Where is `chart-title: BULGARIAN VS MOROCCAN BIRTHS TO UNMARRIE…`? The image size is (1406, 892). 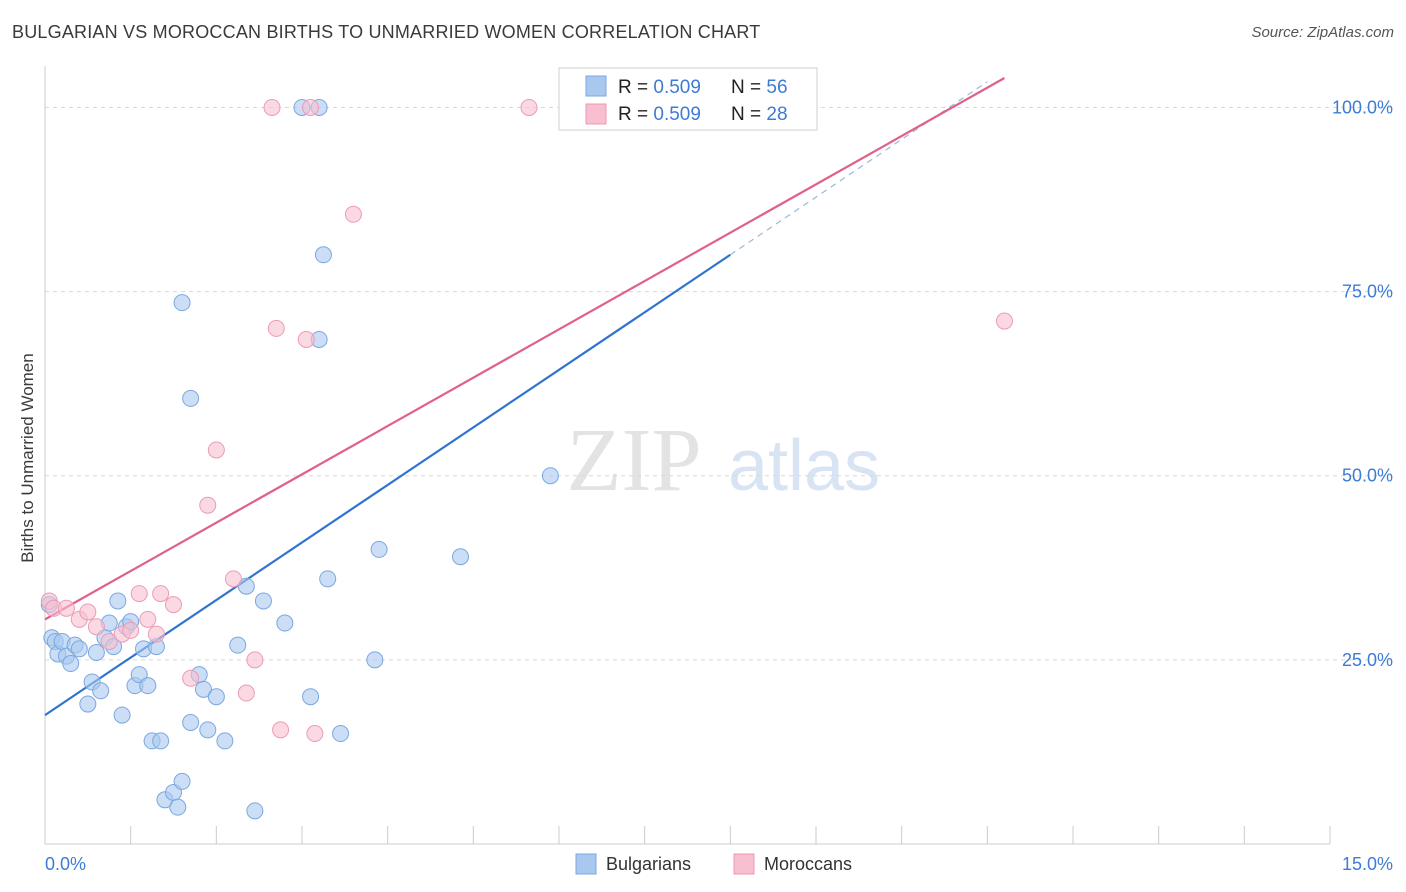 chart-title: BULGARIAN VS MOROCCAN BIRTHS TO UNMARRIE… is located at coordinates (386, 32).